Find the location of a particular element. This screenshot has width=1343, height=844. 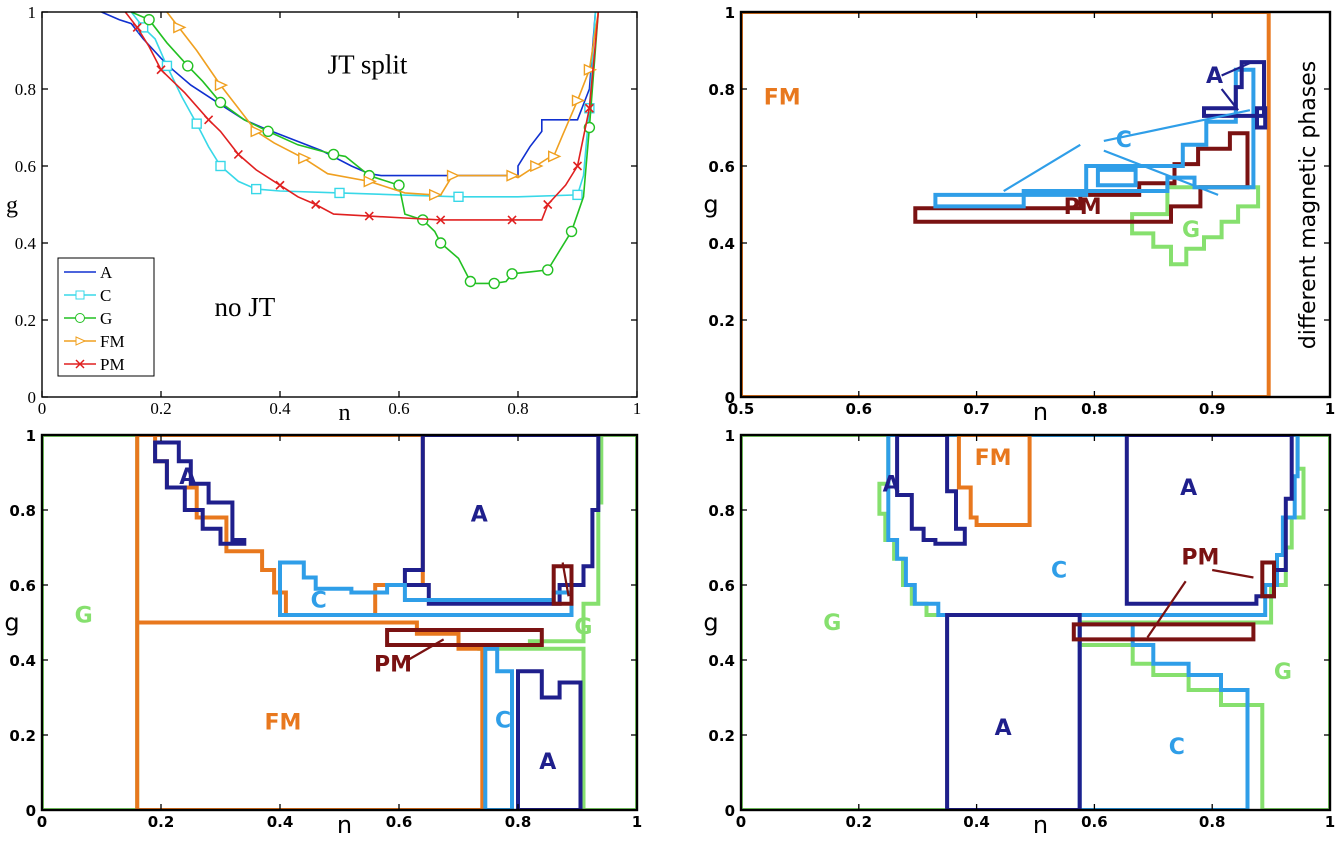

x-tick-label: 0.8 is located at coordinates (1212, 822).